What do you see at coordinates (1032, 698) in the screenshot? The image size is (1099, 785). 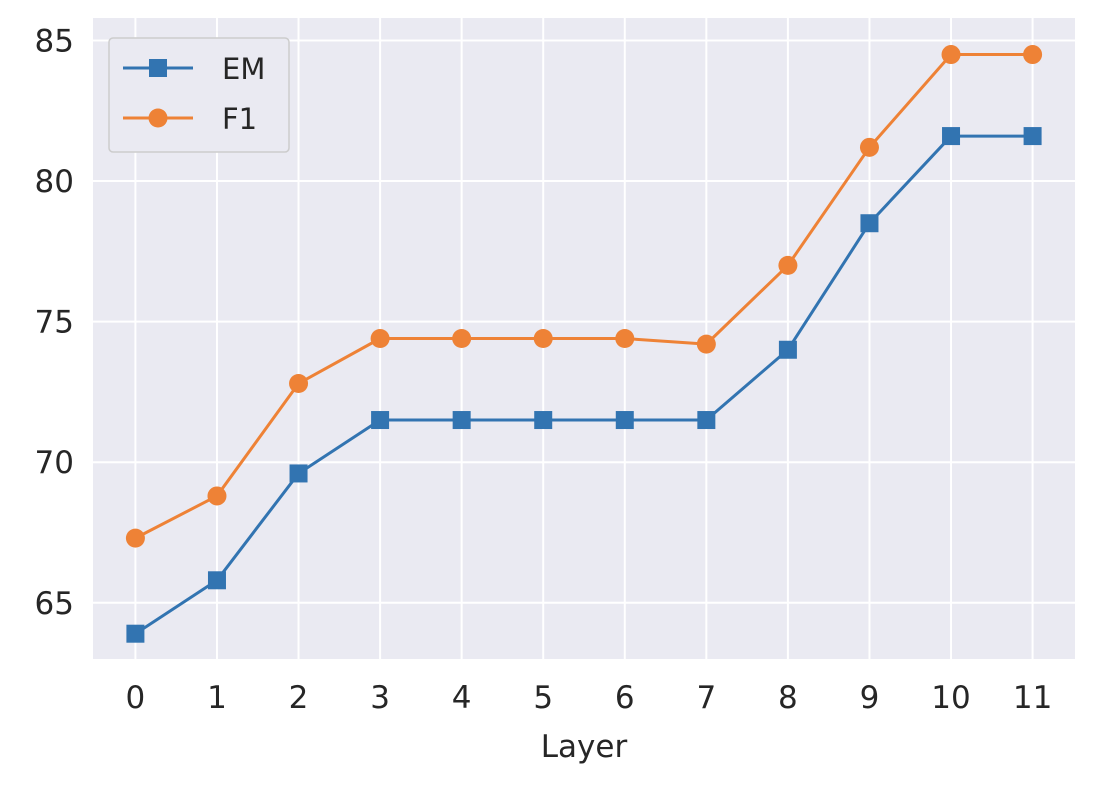 I see `x-tick-label: 11` at bounding box center [1032, 698].